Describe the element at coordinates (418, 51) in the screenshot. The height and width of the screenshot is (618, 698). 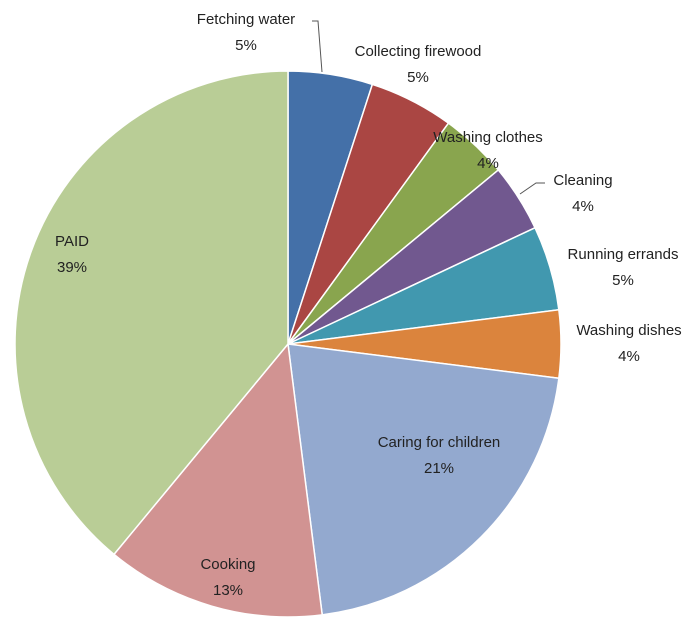
I see `category-label: Collecting firewood` at that location.